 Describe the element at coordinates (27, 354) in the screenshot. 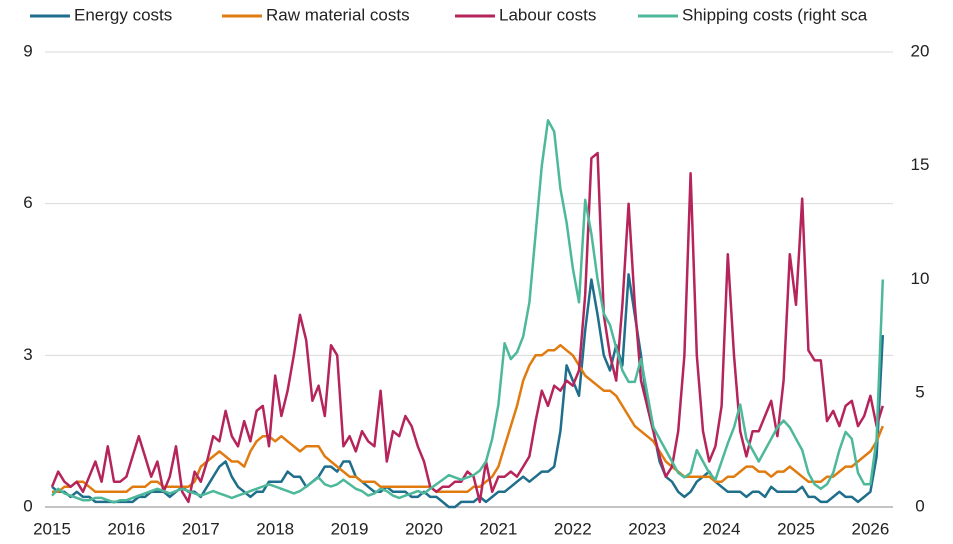

I see `y-tick-label: 3` at that location.